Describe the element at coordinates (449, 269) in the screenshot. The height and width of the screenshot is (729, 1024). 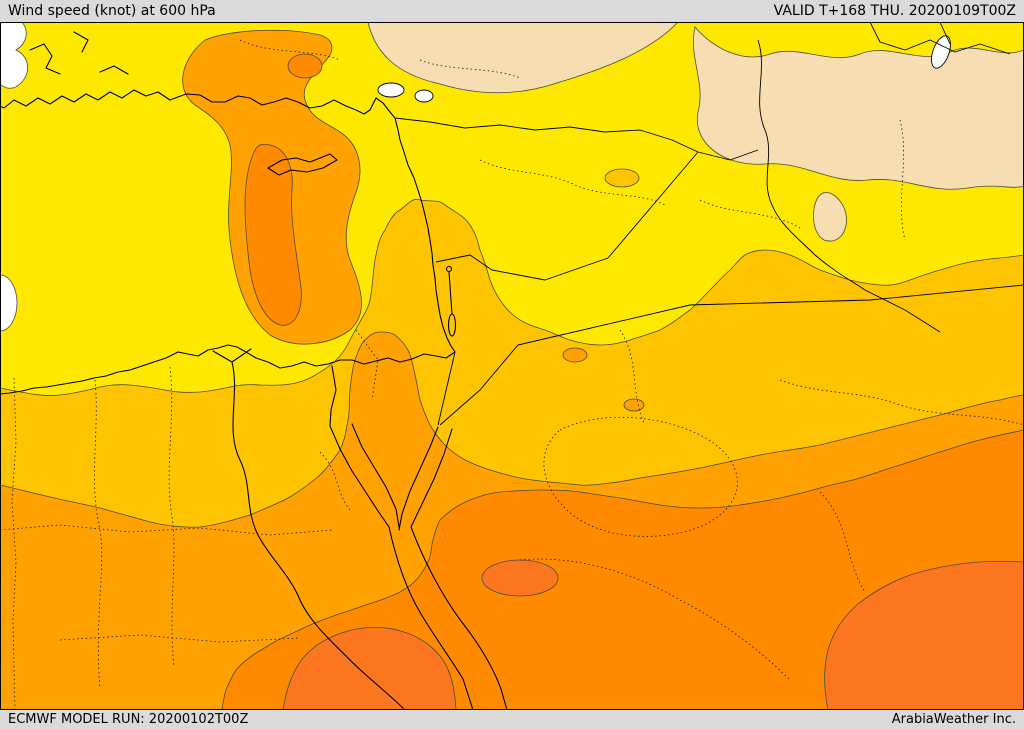
I see `sea-of-galilee` at that location.